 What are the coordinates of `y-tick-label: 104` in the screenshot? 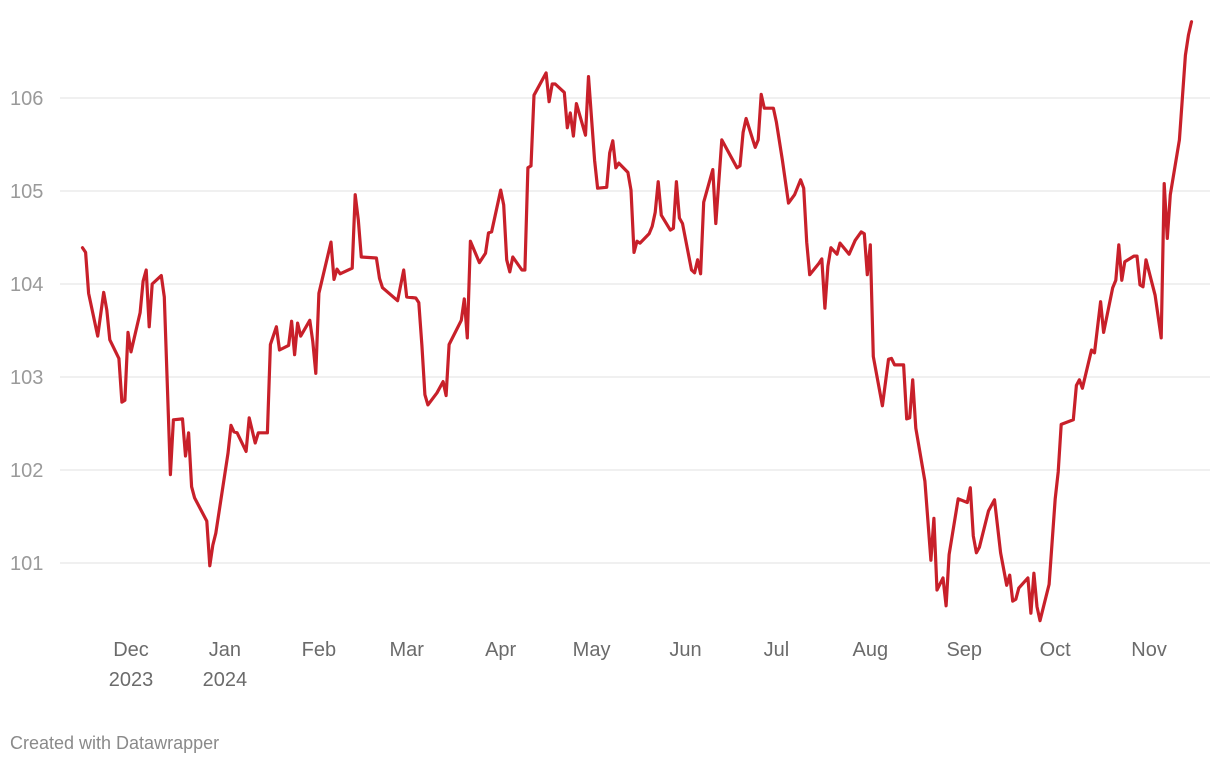 It's located at (26, 285).